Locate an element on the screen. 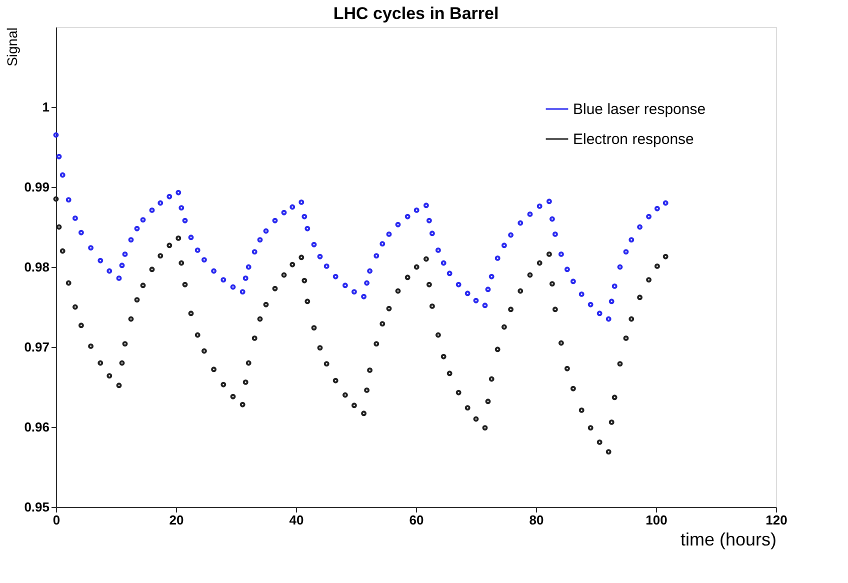 This screenshot has height=583, width=848. x-tick-label: 100 is located at coordinates (657, 520).